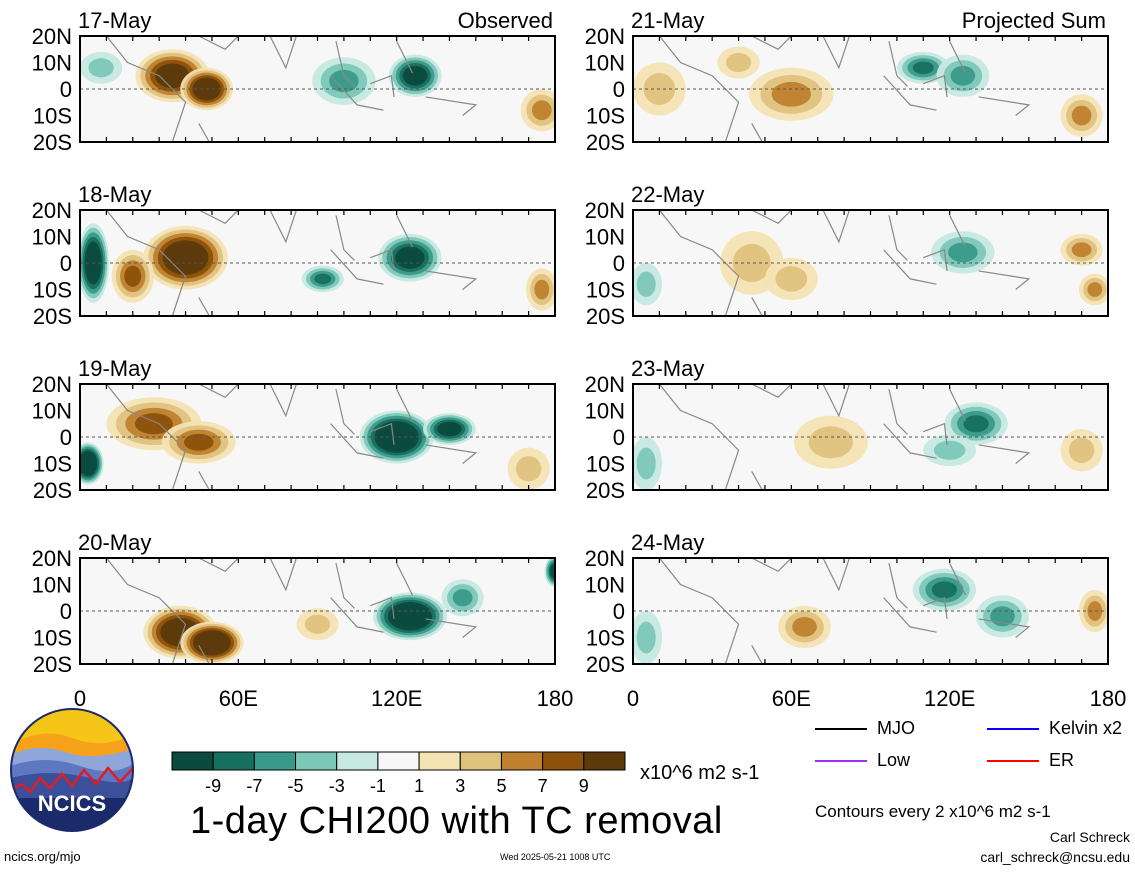 The image size is (1135, 872). I want to click on x-tick-label: 0, so click(80, 698).